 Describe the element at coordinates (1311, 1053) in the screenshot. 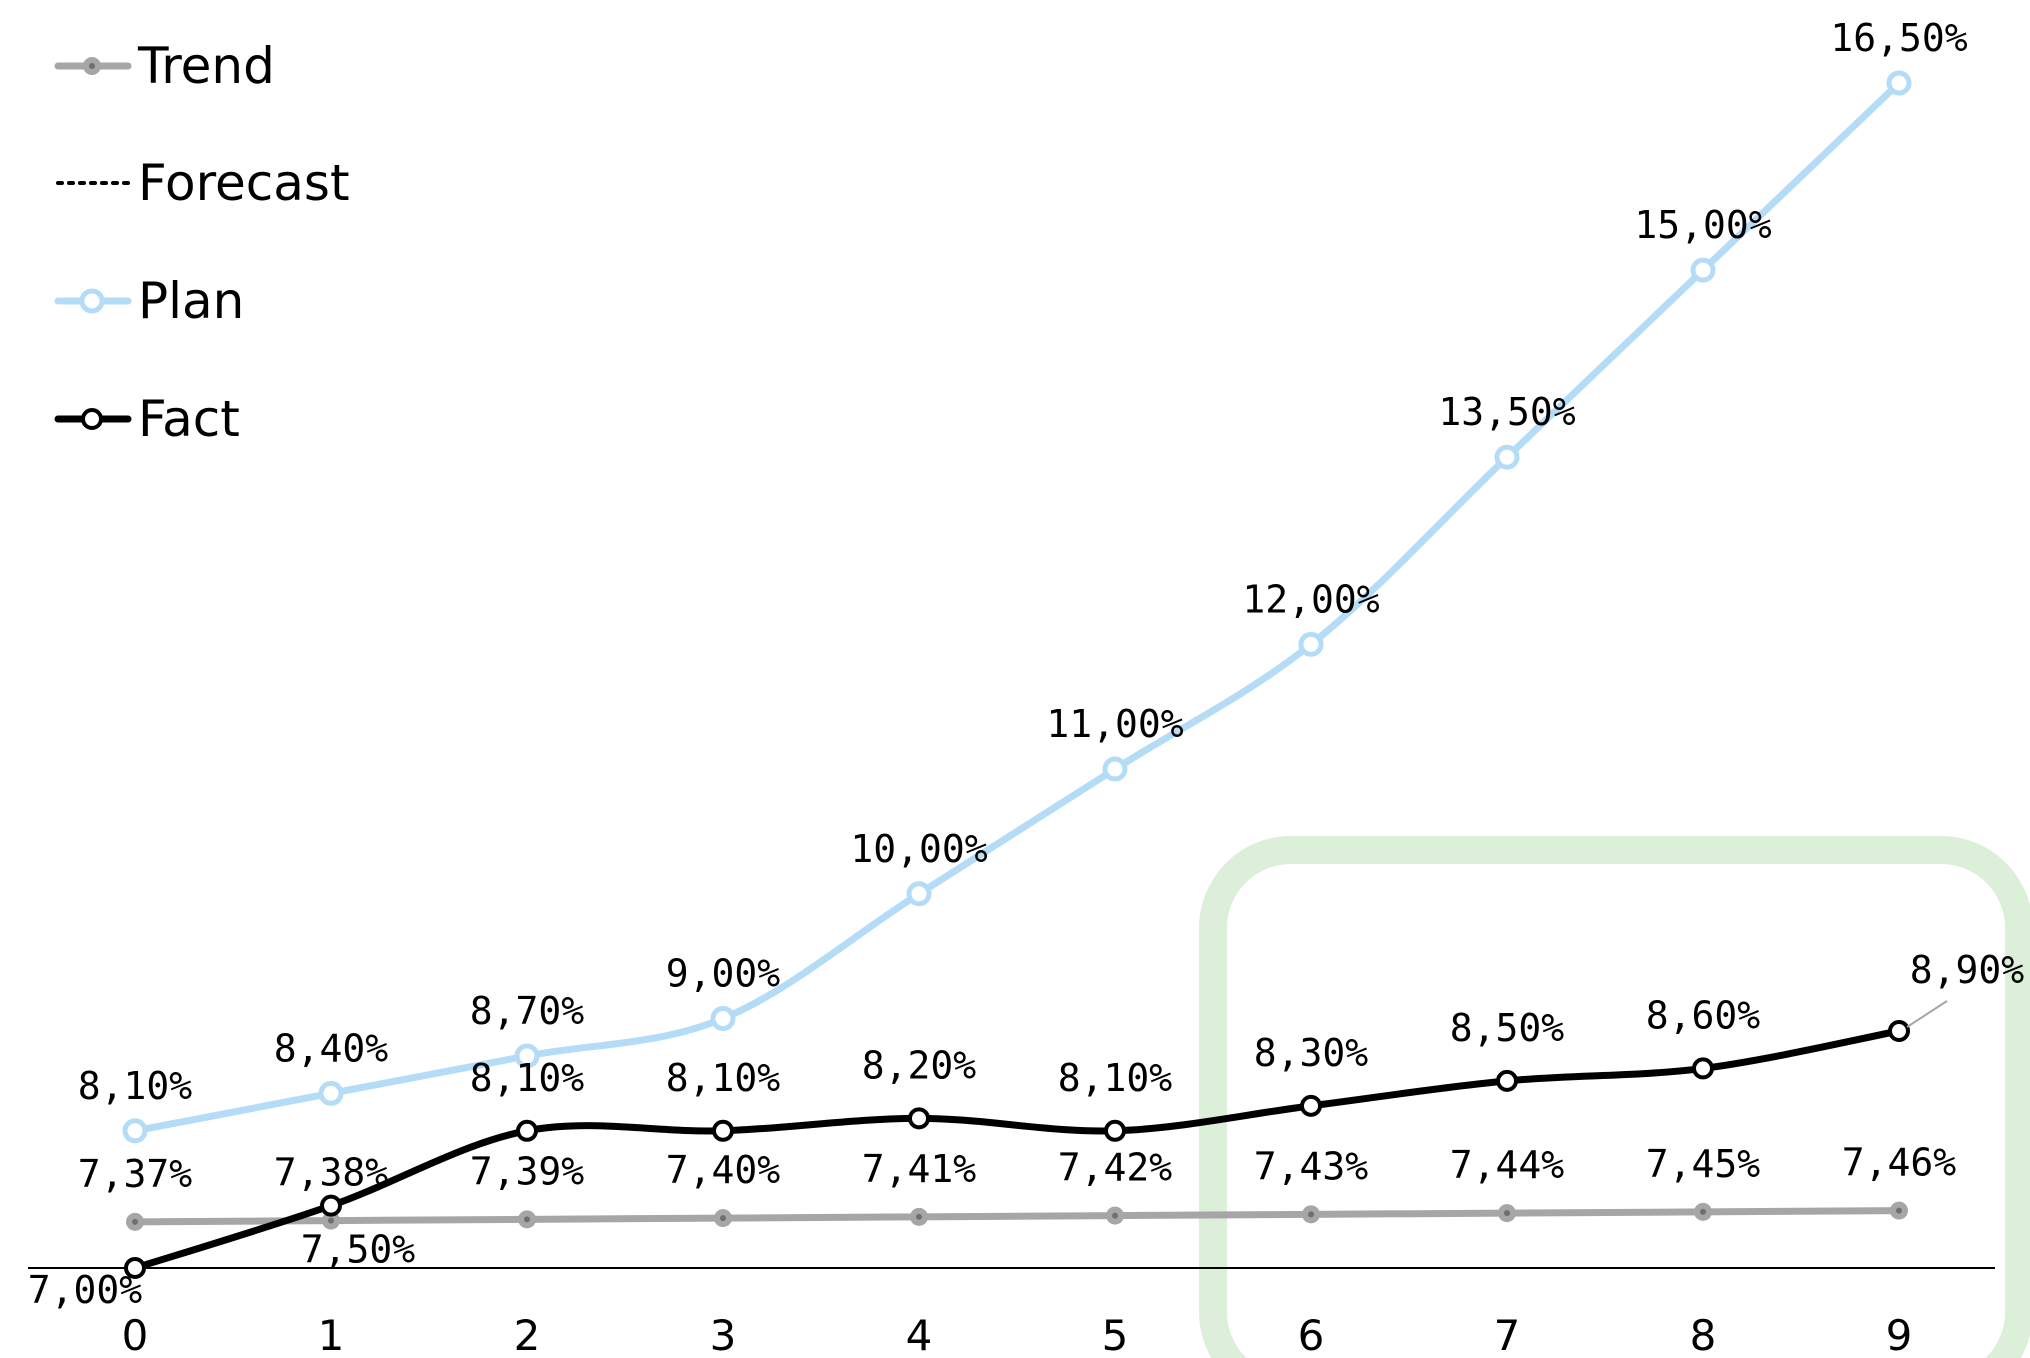

I see `data-label-fact: 8,30%` at that location.